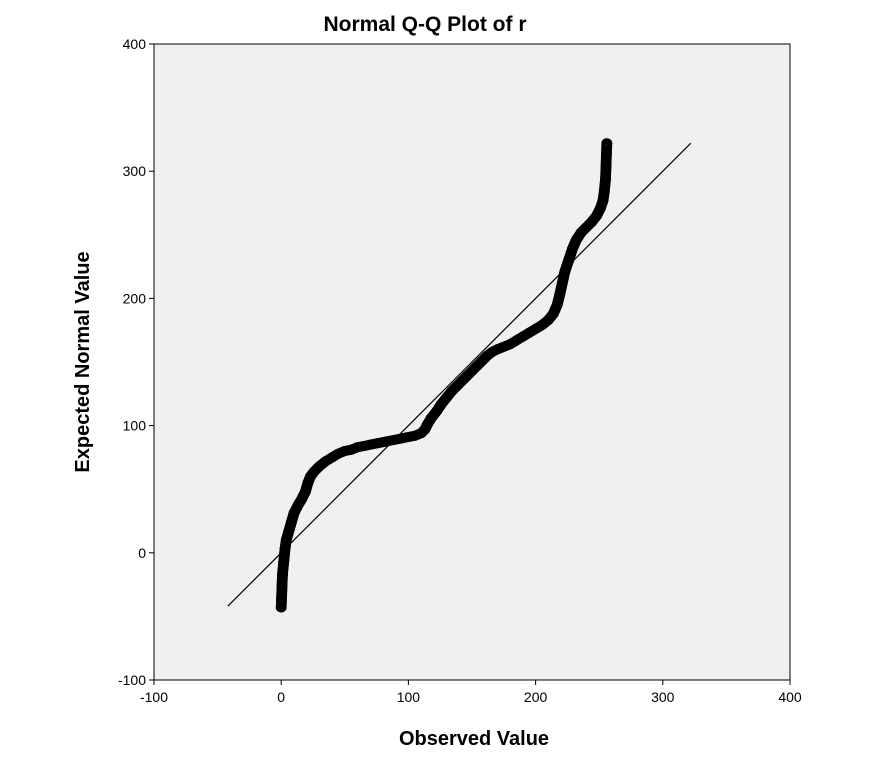 This screenshot has width=877, height=766. What do you see at coordinates (135, 426) in the screenshot?
I see `y-tick-label: 100` at bounding box center [135, 426].